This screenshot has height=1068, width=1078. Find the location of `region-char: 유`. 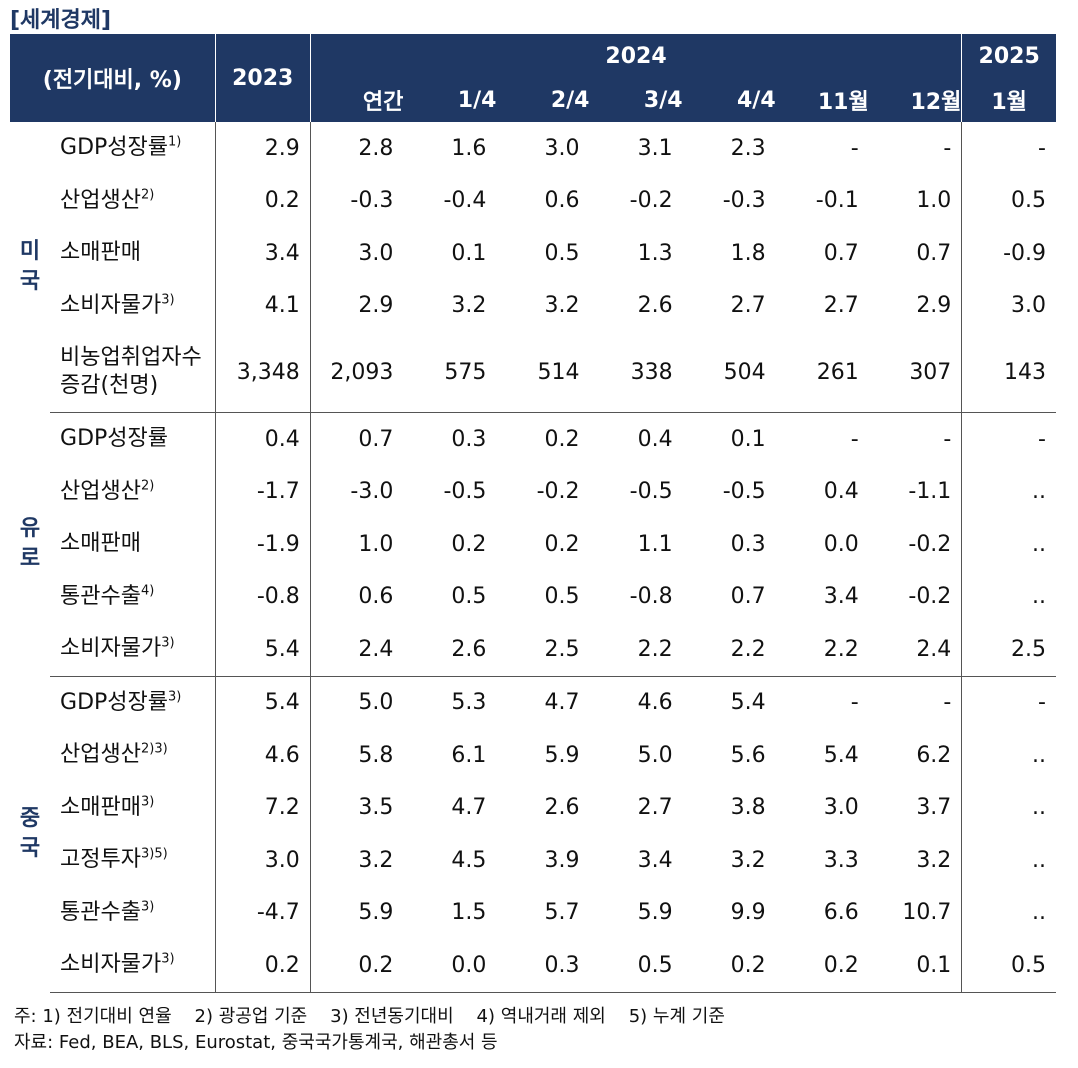

region-char: 유 is located at coordinates (30, 529).